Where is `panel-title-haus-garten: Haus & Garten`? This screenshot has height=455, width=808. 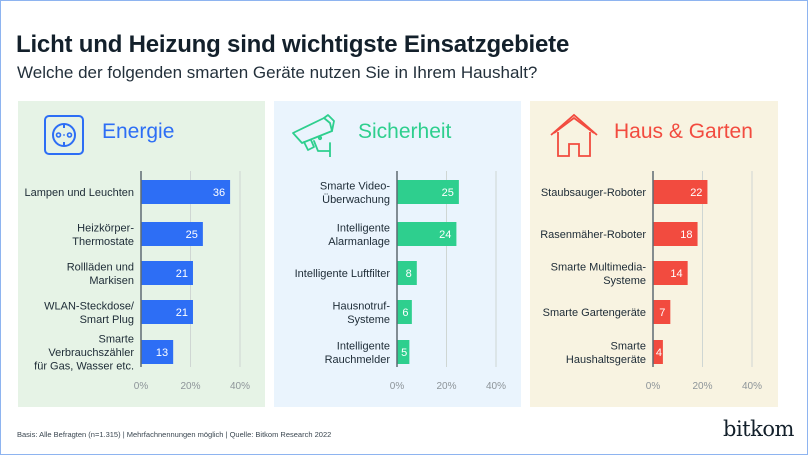 panel-title-haus-garten: Haus & Garten is located at coordinates (683, 131).